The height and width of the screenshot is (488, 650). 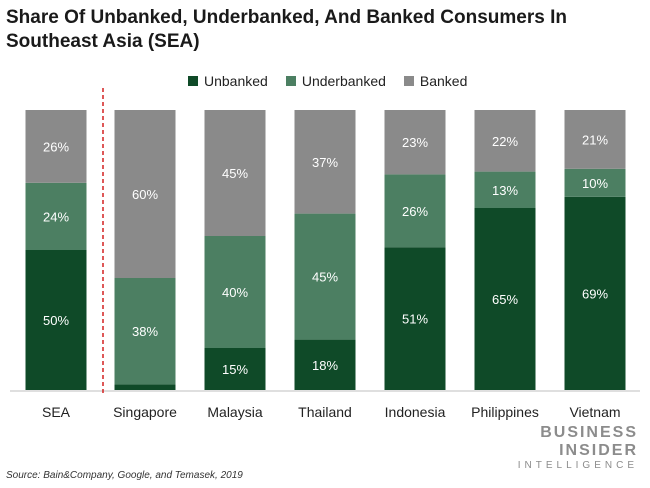 I want to click on data-label-underbanked-singapore: 38%, so click(x=145, y=331).